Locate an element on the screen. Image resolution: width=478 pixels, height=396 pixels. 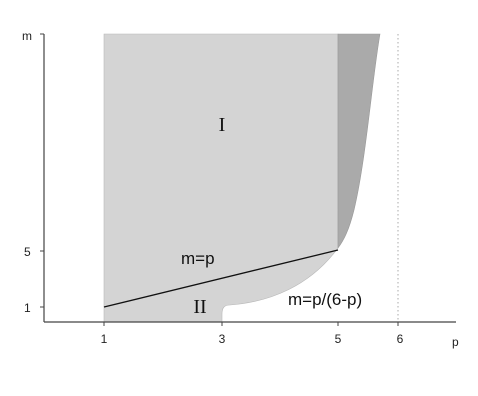
region-two-label: II is located at coordinates (199, 307).